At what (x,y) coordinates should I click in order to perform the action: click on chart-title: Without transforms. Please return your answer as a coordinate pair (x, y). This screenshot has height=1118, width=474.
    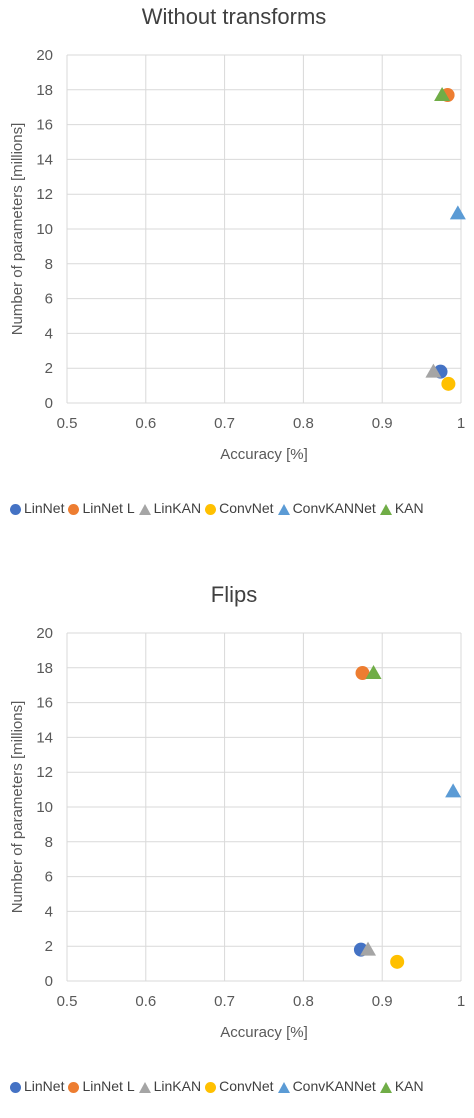
    Looking at the image, I should click on (234, 16).